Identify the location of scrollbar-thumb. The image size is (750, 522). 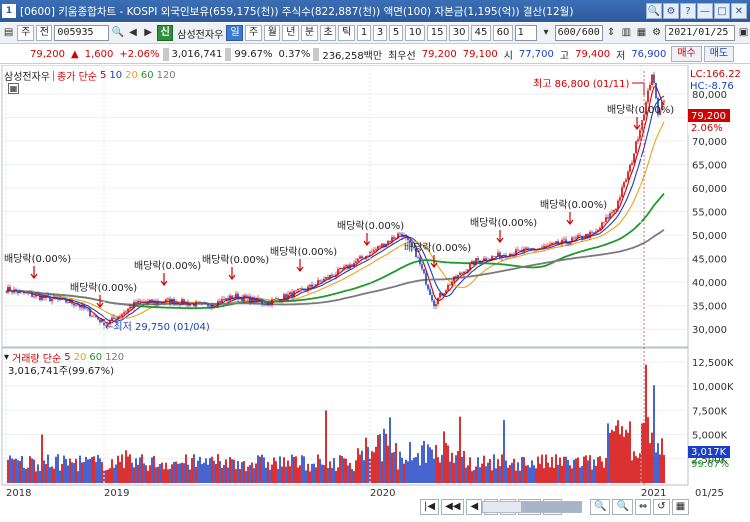
(551, 507).